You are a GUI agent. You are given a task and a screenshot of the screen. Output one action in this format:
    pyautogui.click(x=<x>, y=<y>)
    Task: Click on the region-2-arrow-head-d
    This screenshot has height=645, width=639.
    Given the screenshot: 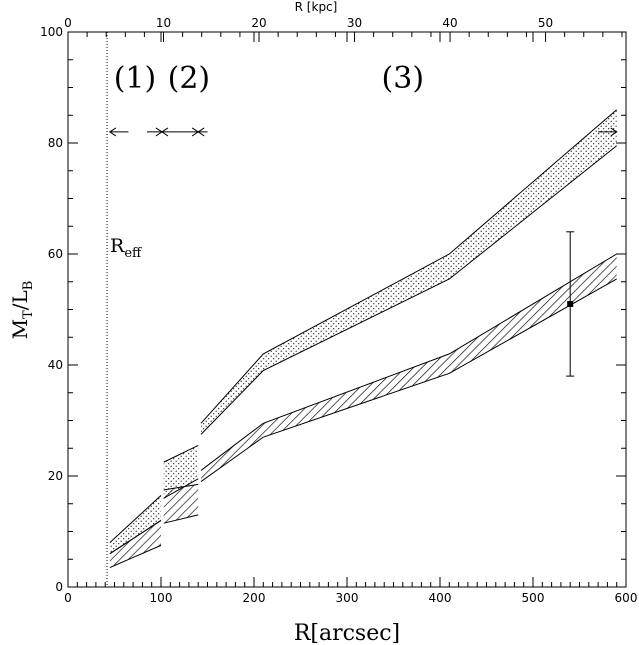 What is the action you would take?
    pyautogui.click(x=201, y=132)
    